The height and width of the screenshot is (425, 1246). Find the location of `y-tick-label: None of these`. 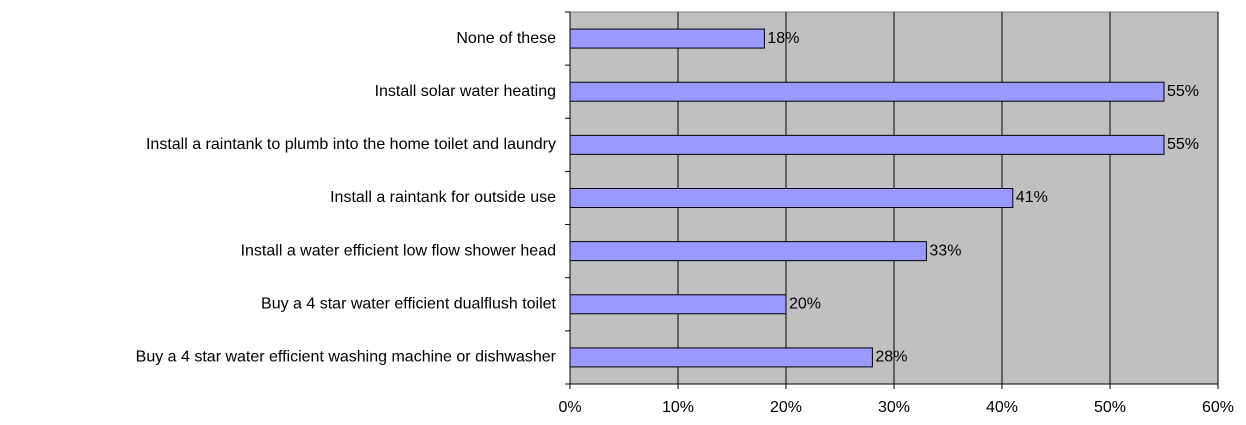

y-tick-label: None of these is located at coordinates (506, 38).